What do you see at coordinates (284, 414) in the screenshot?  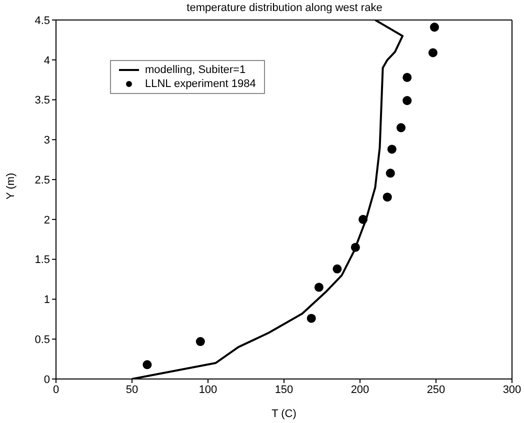 I see `x-axis-title: T (C)` at bounding box center [284, 414].